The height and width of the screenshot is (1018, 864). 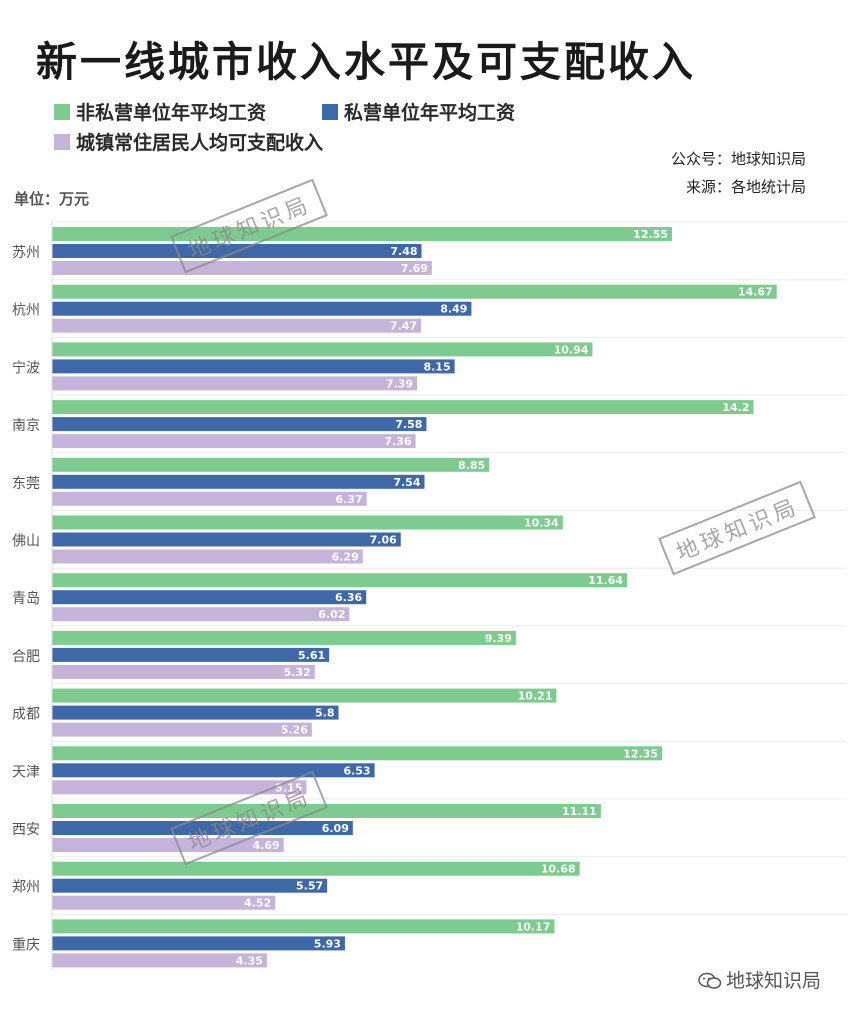 I want to click on source-info: 来源：各地统计局, so click(x=745, y=187).